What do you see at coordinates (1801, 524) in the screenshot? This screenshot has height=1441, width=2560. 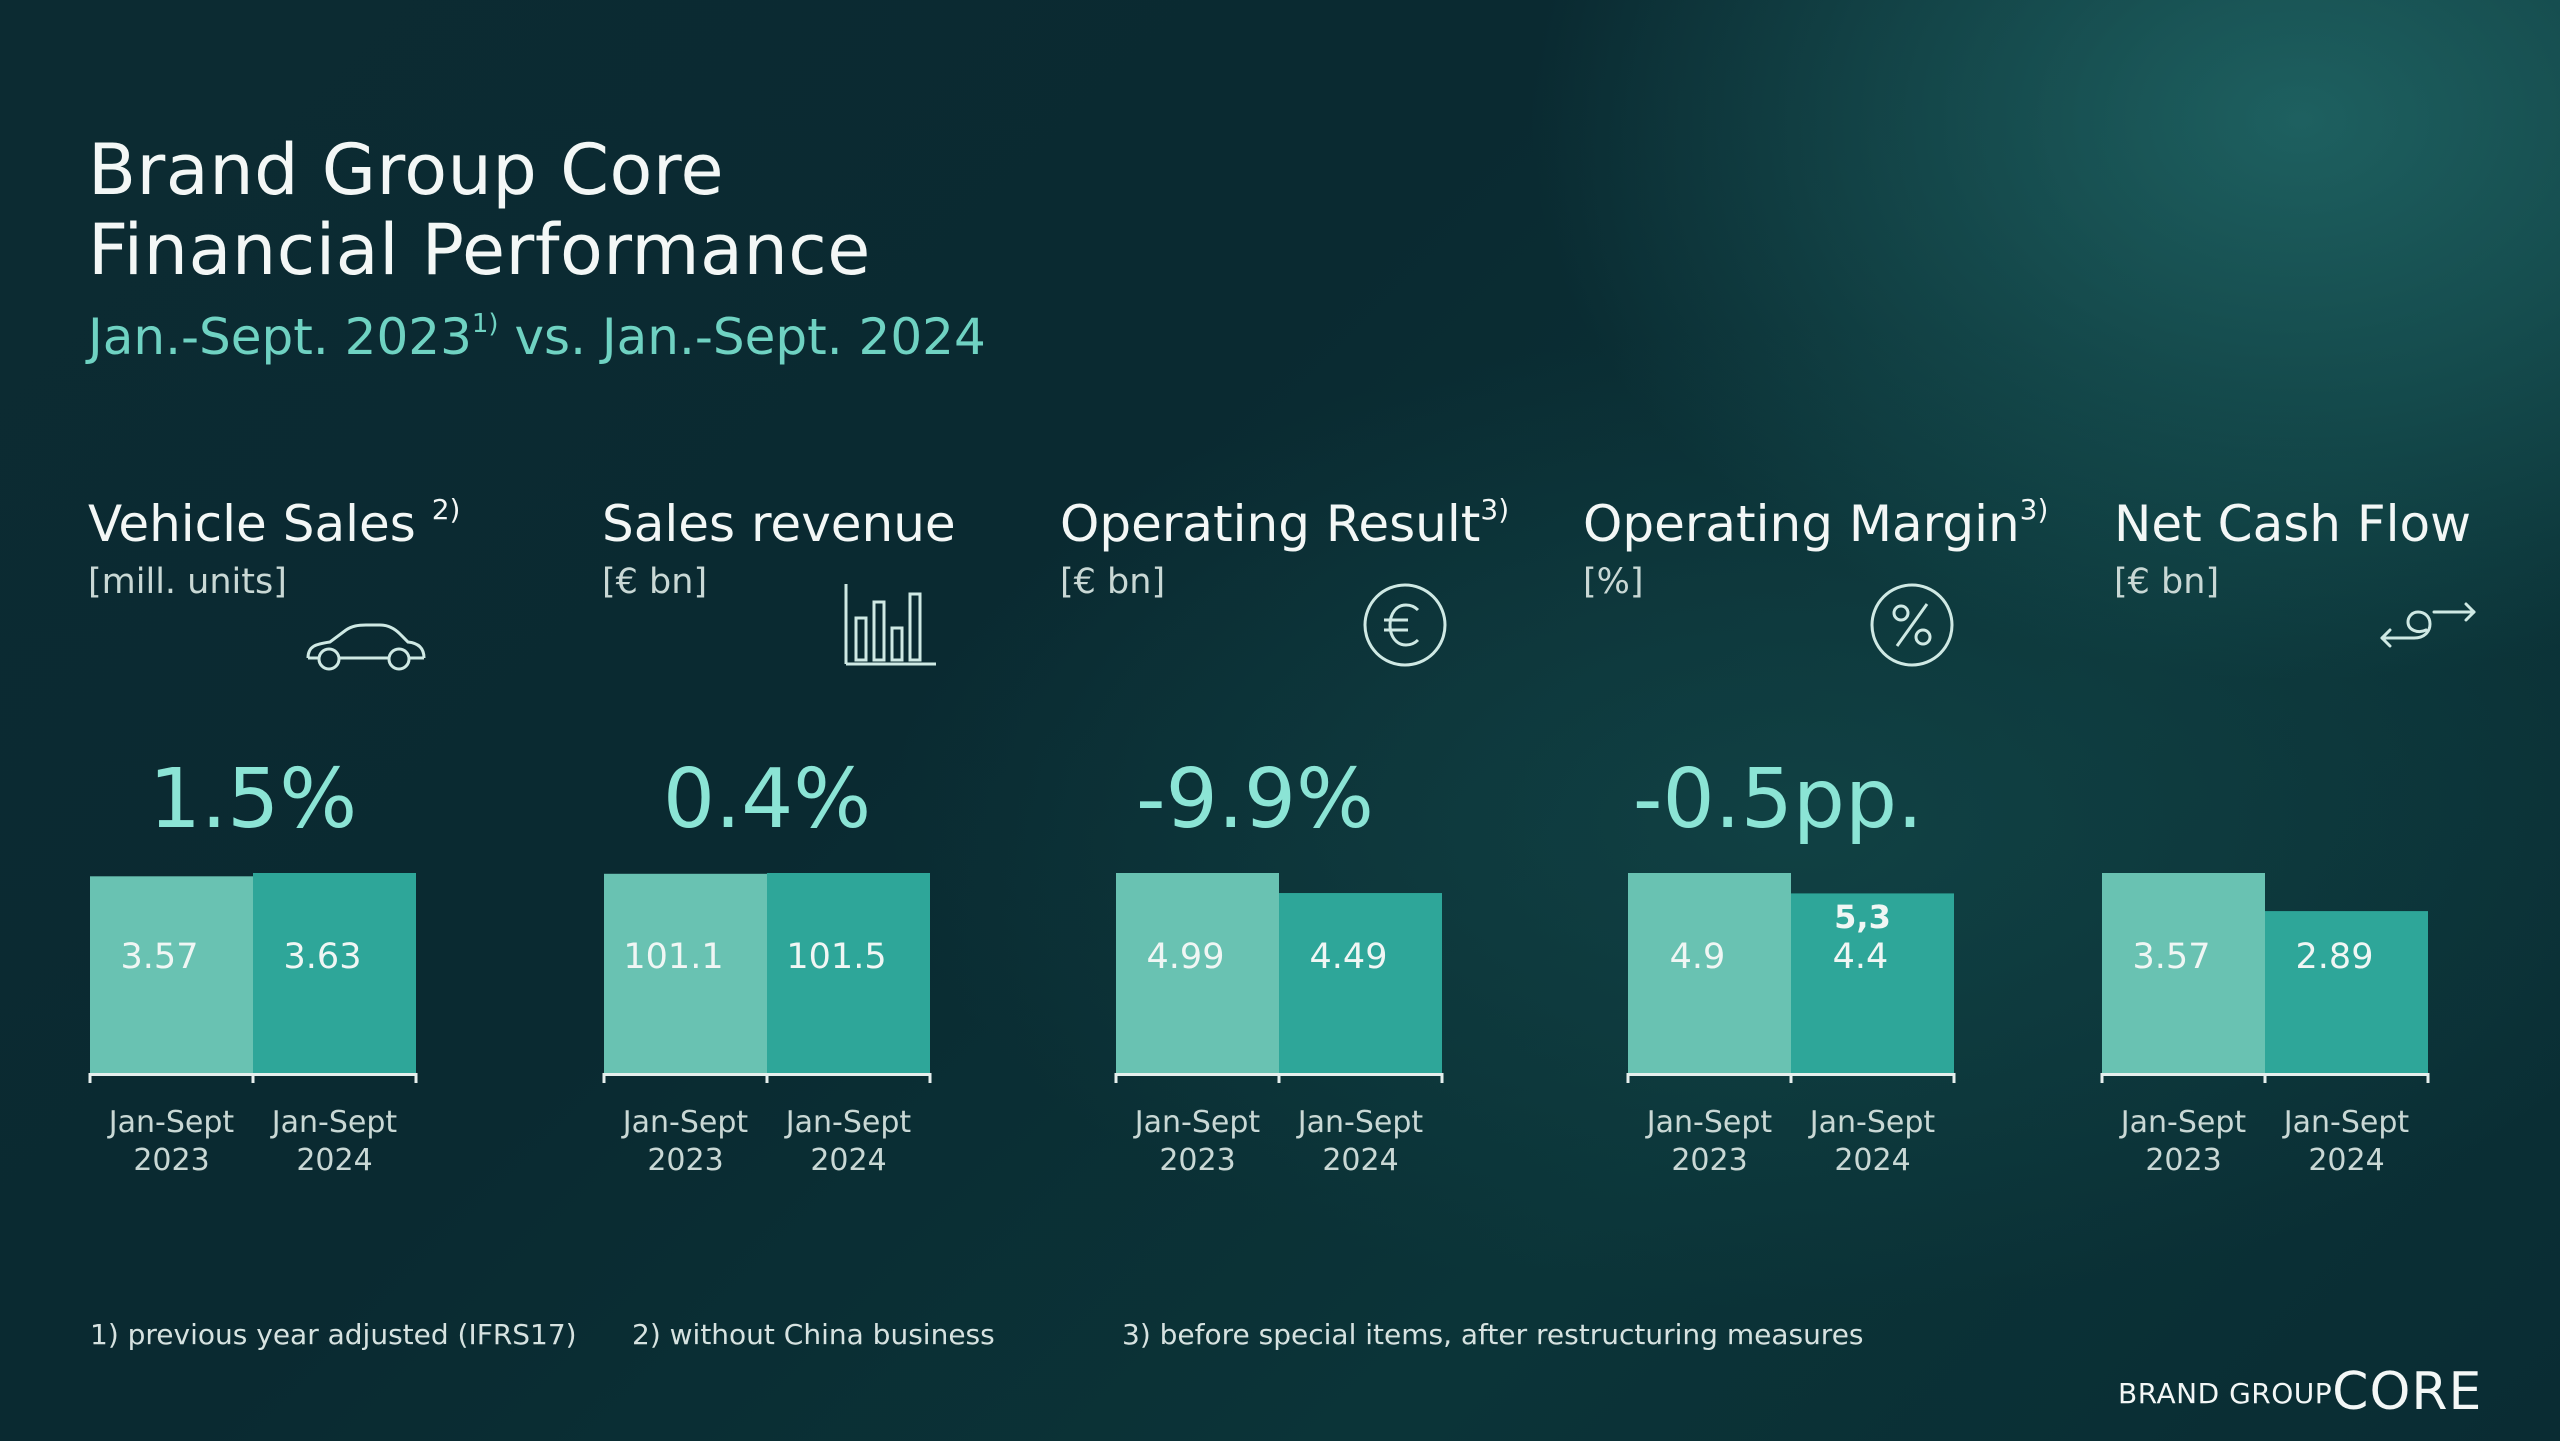 I see `panel-title-text: Operating Margin` at bounding box center [1801, 524].